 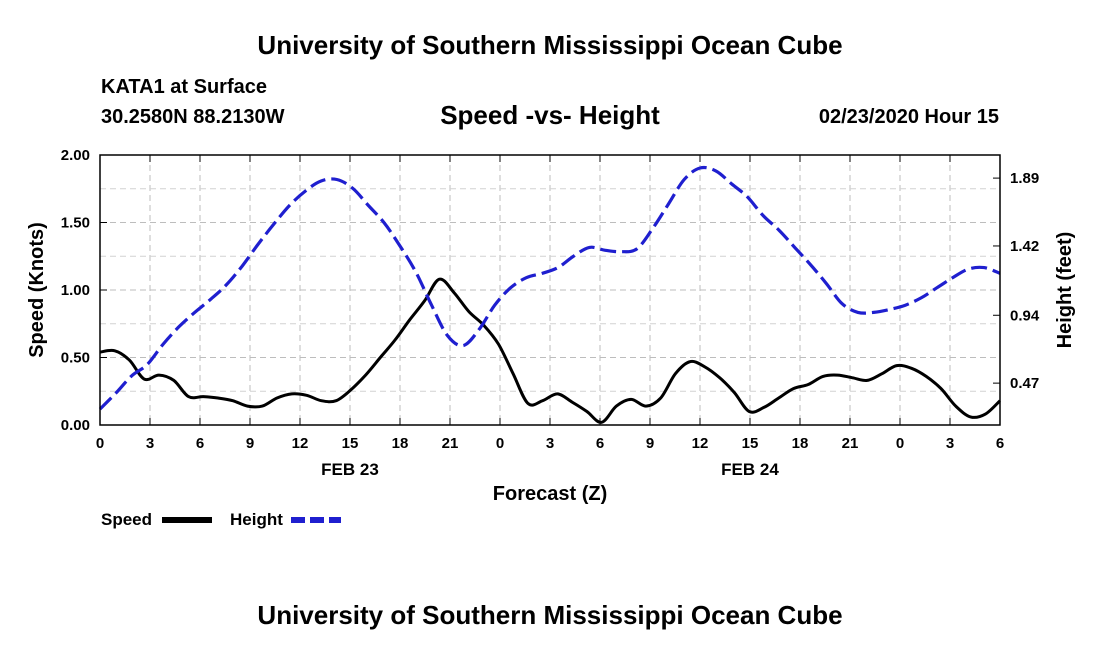 What do you see at coordinates (126, 519) in the screenshot?
I see `legend-label-speed: Speed` at bounding box center [126, 519].